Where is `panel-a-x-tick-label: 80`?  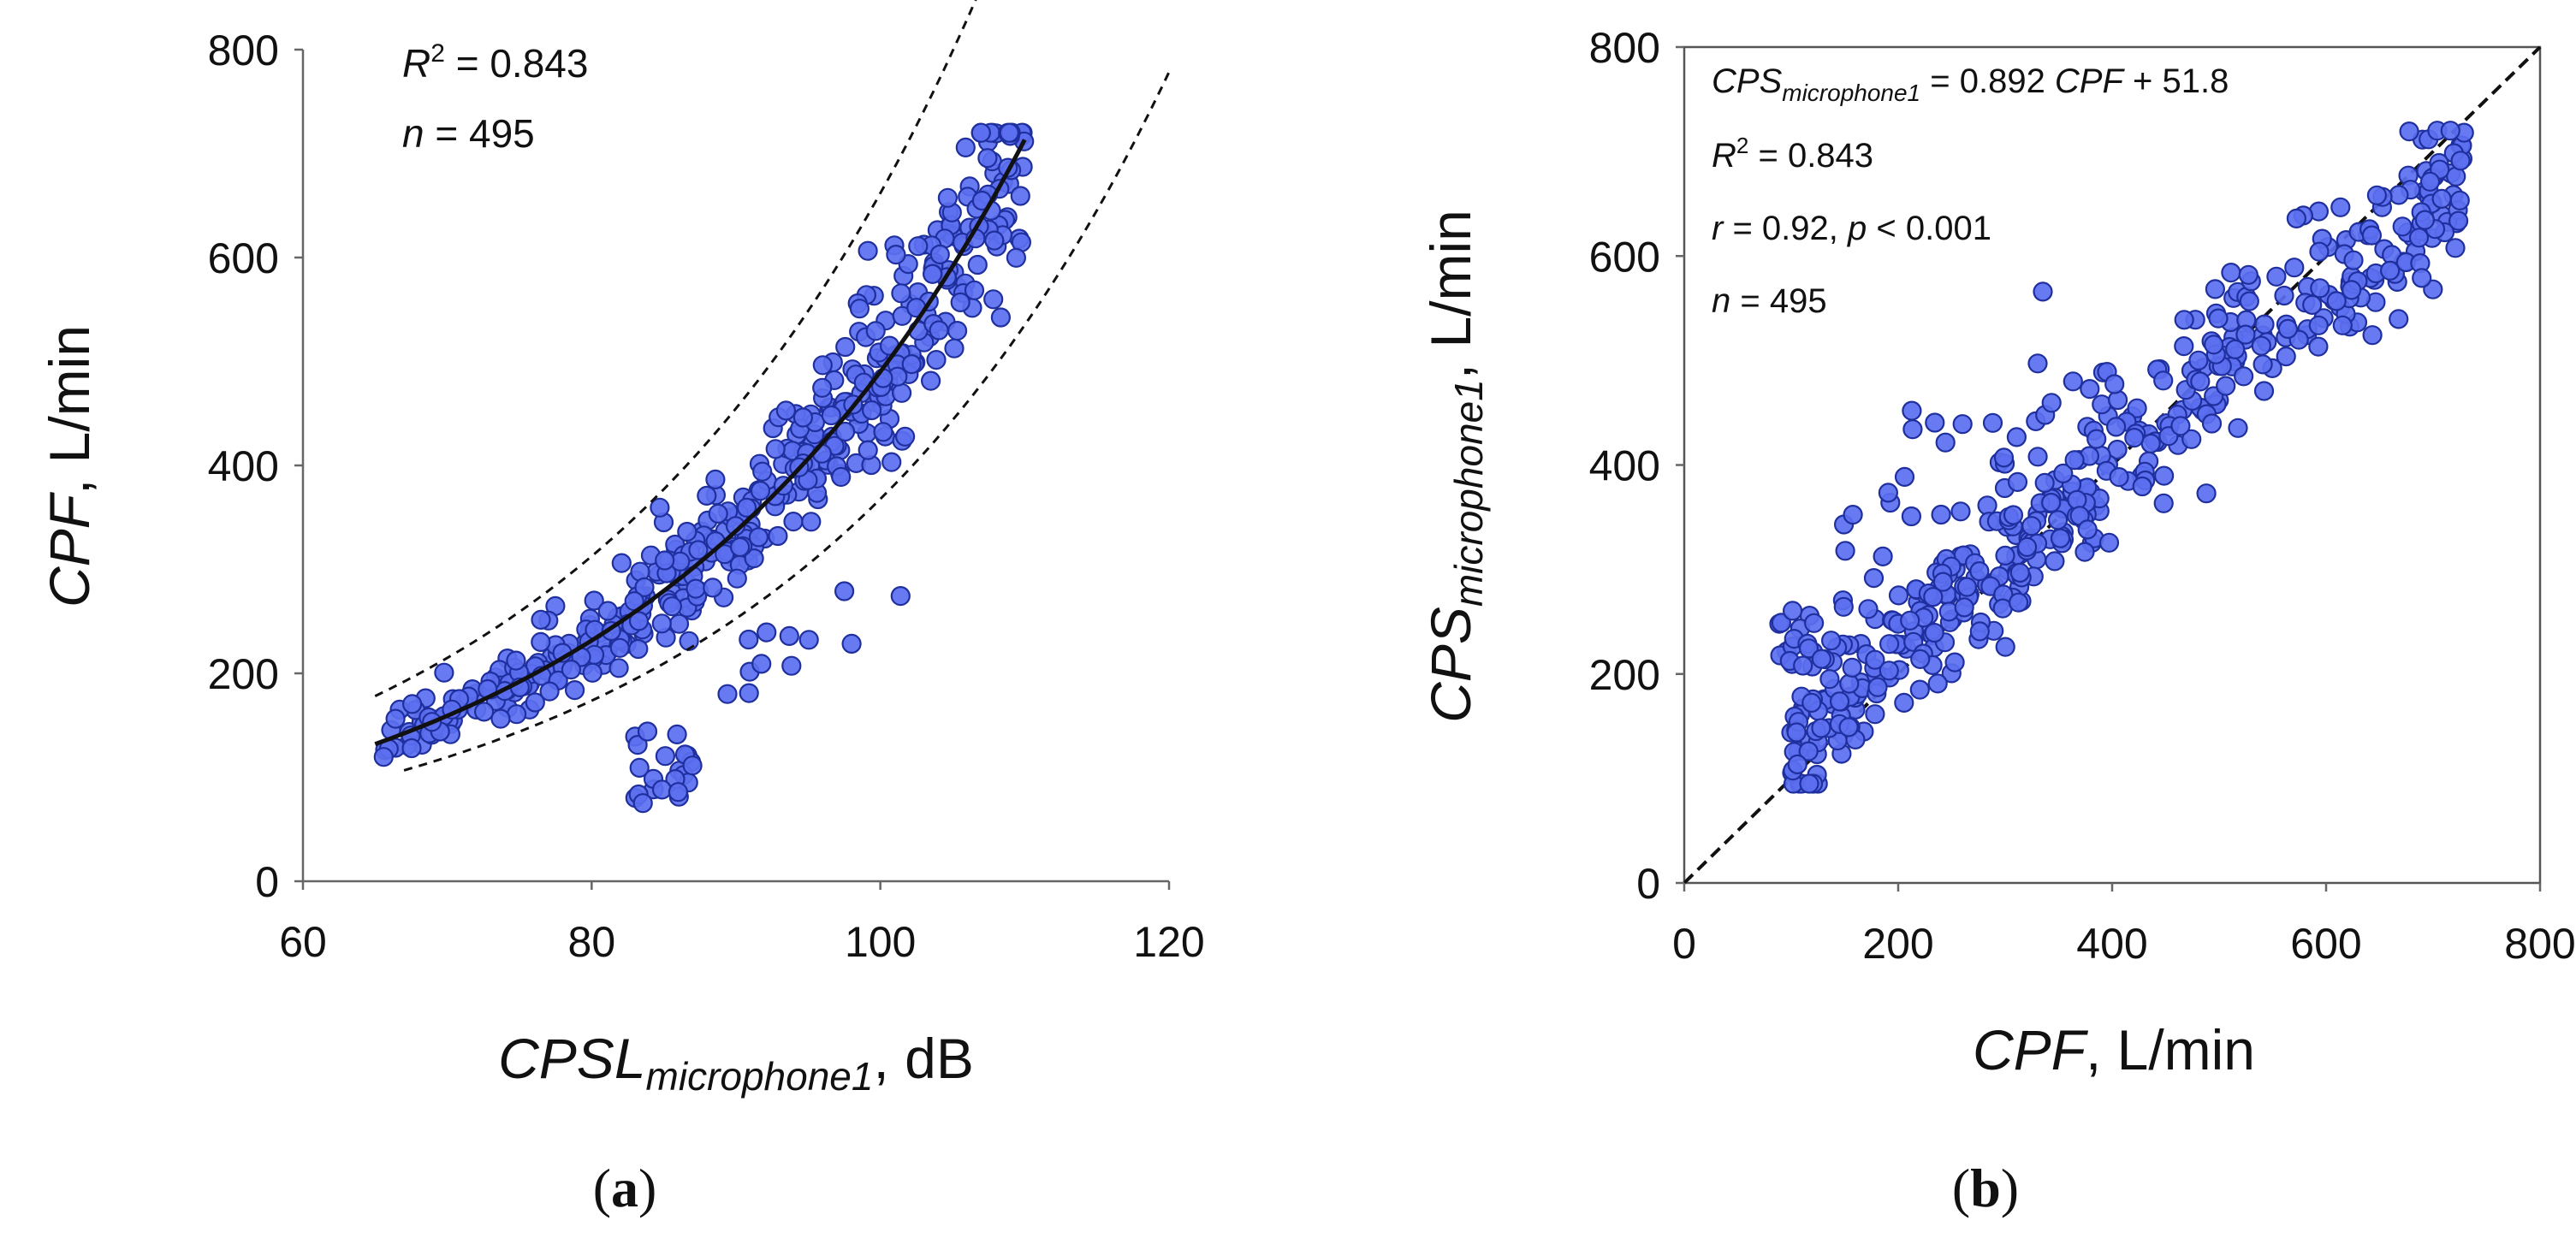 panel-a-x-tick-label: 80 is located at coordinates (592, 942).